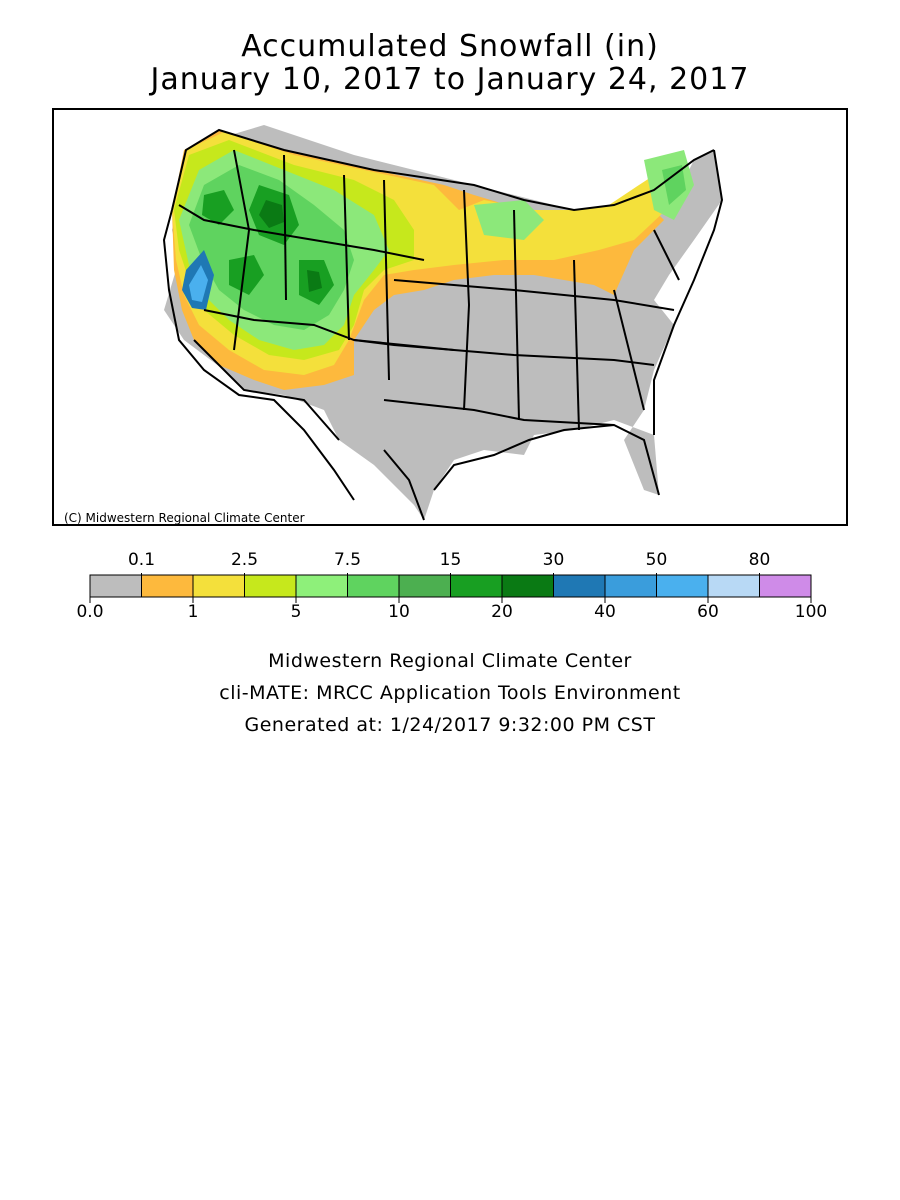 This screenshot has height=1200, width=900. I want to click on legend-bottom-label: 100, so click(811, 612).